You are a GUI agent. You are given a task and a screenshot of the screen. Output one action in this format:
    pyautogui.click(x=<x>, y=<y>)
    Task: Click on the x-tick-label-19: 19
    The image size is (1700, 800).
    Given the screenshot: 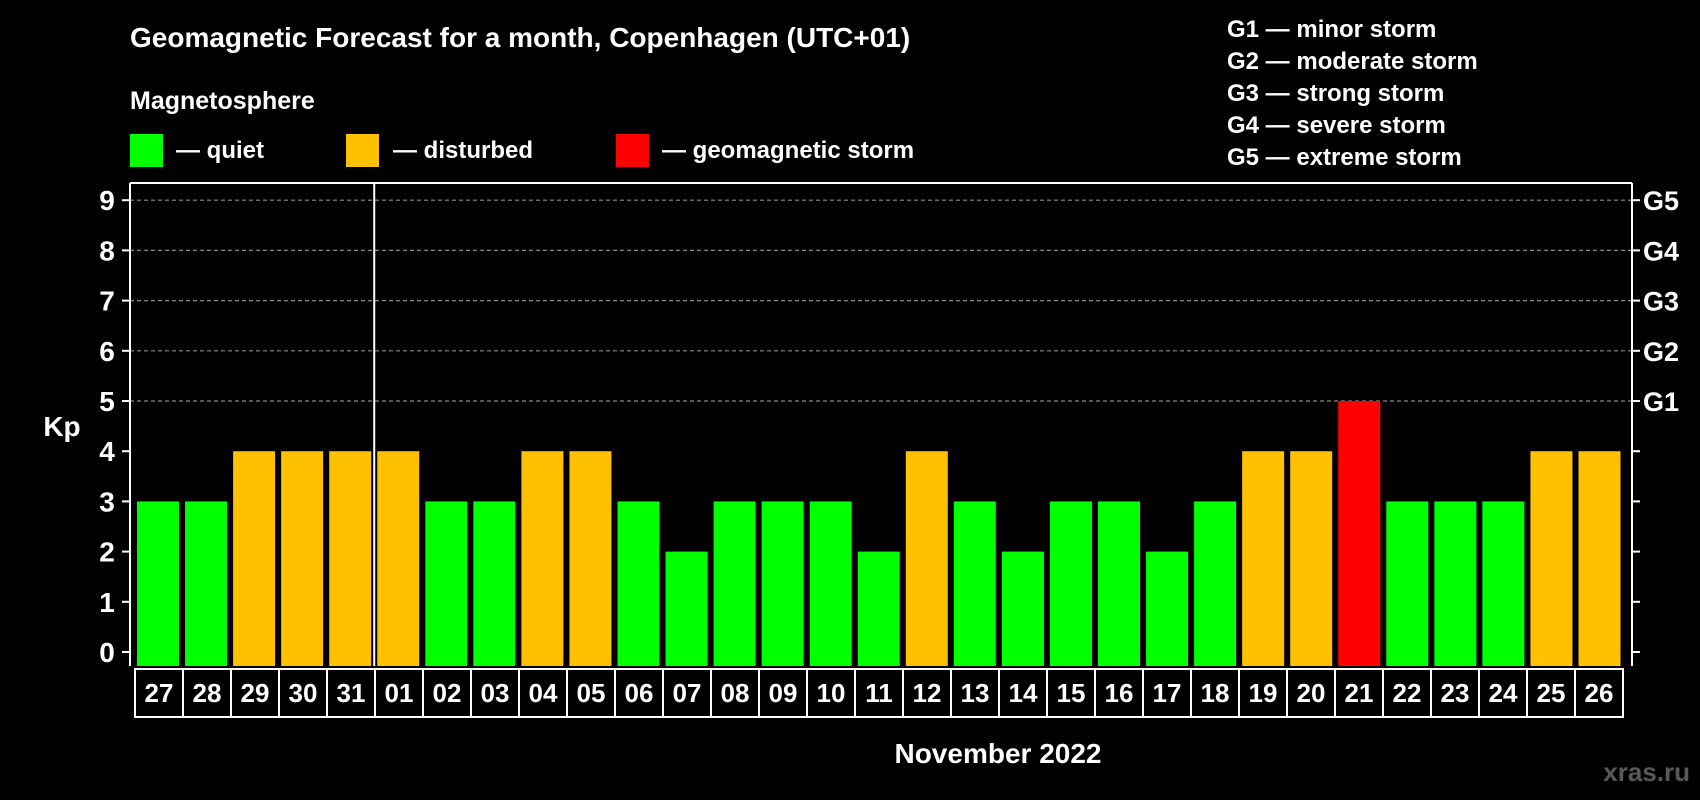 What is the action you would take?
    pyautogui.click(x=1263, y=693)
    